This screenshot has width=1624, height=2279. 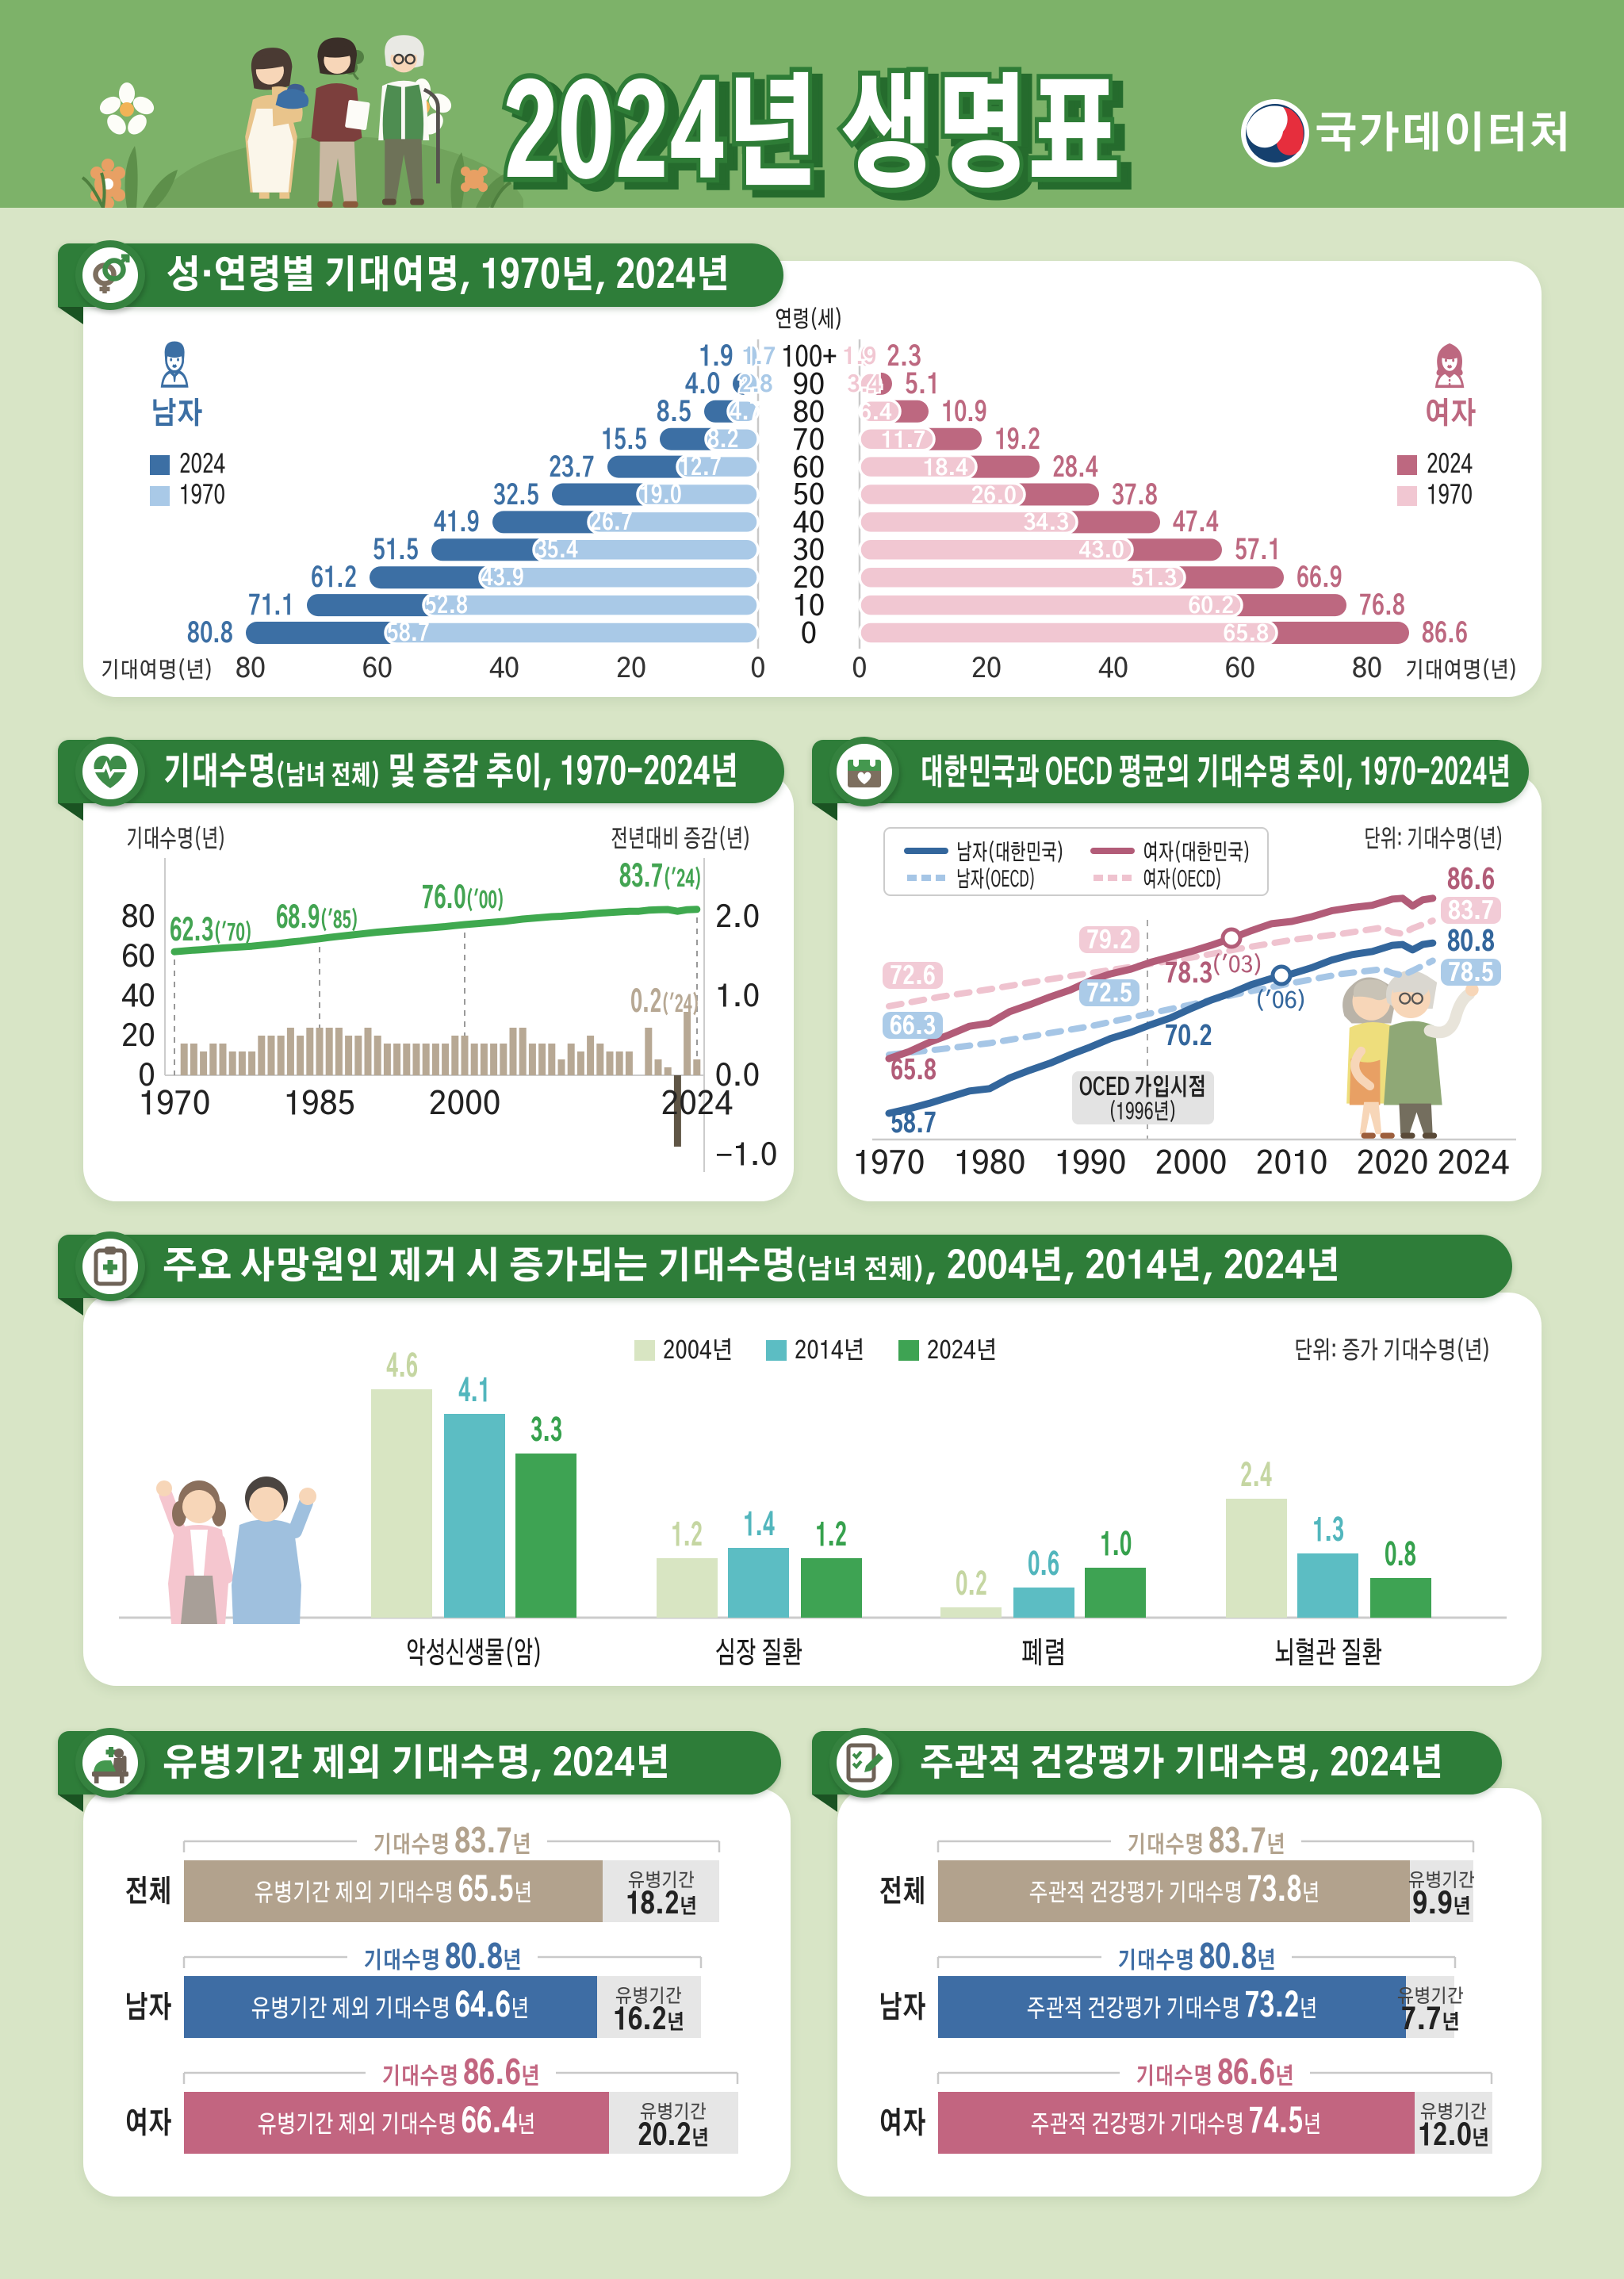 What do you see at coordinates (463, 899) in the screenshot?
I see `svg-text: 76.0('00)` at bounding box center [463, 899].